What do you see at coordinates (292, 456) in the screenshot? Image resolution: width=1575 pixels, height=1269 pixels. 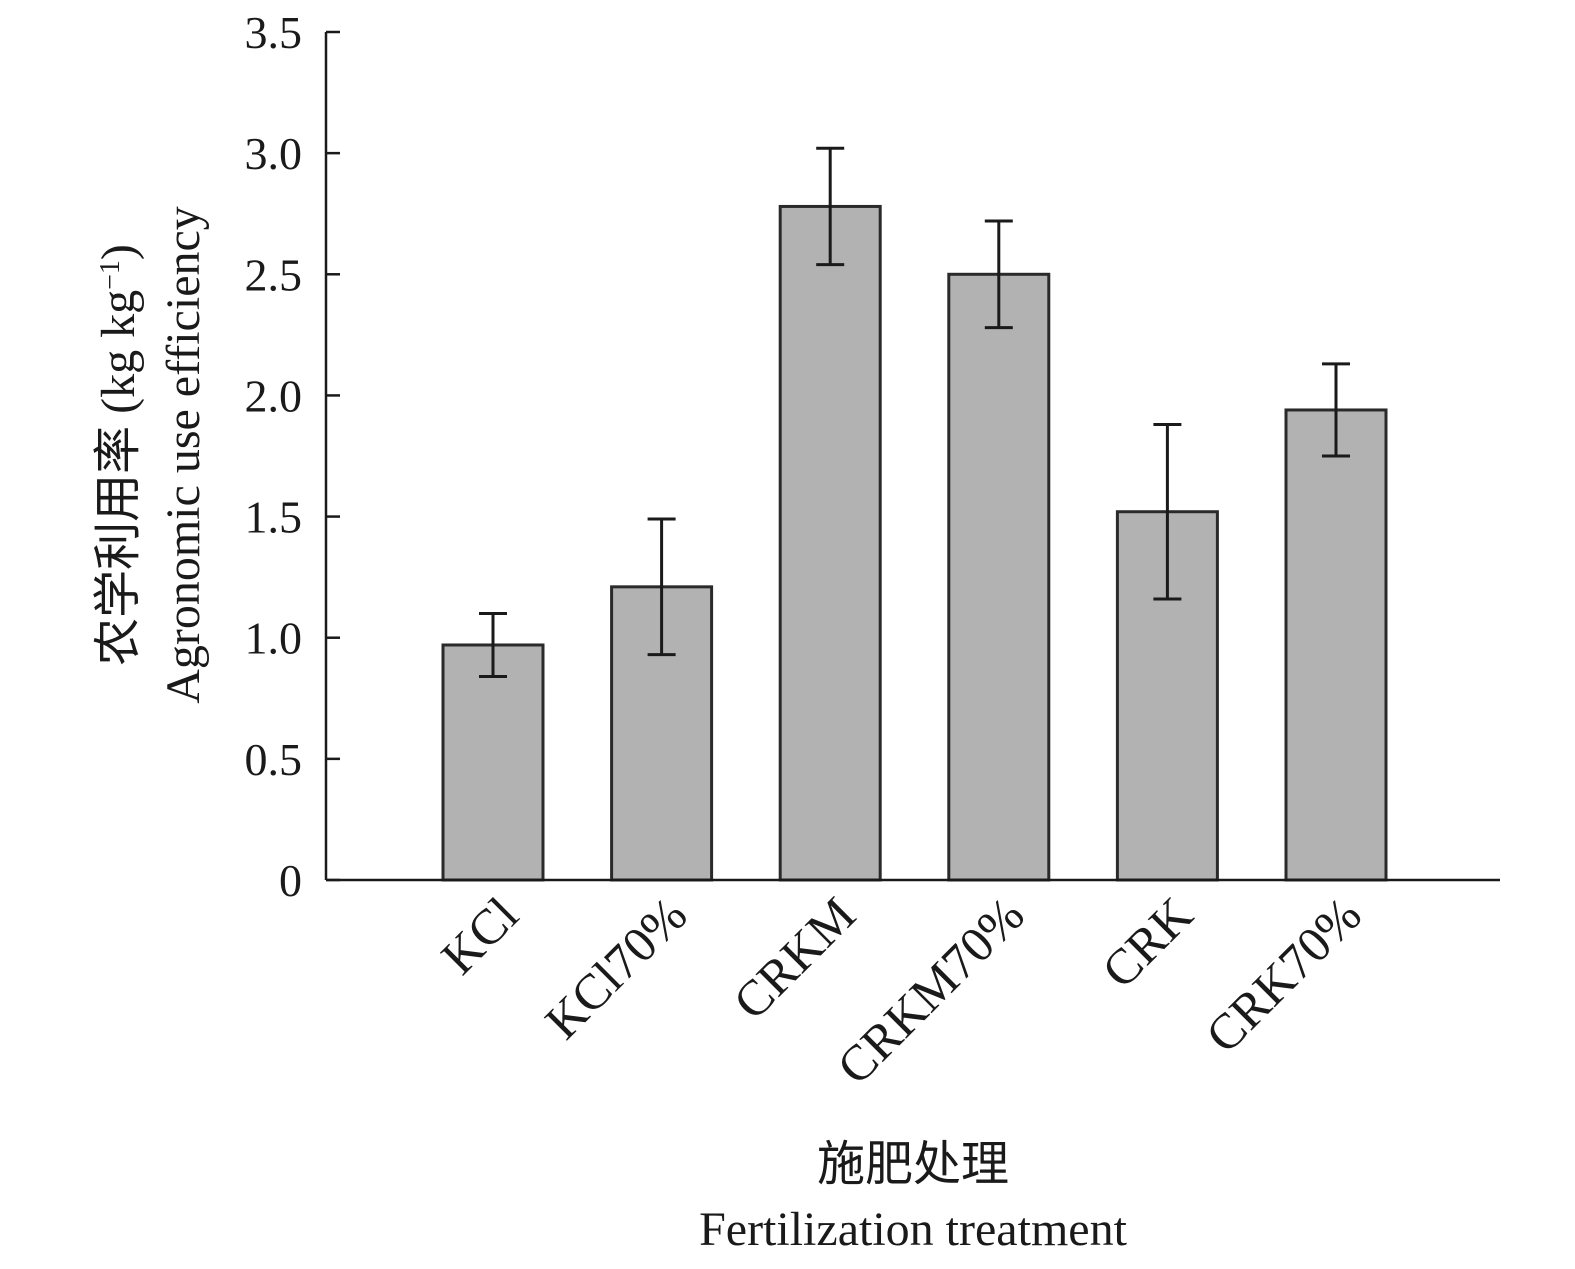 I see `y-ticks-group: 0 0.5 1.0 1.5 2.0 2.5 3.0 3.5` at bounding box center [292, 456].